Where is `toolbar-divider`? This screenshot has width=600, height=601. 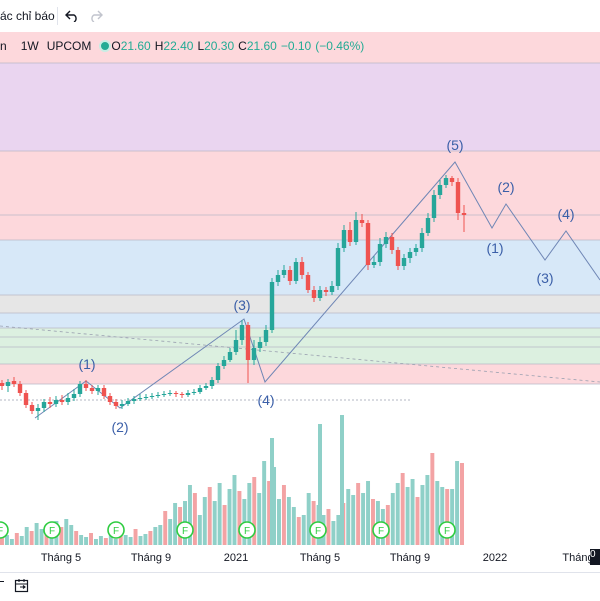 toolbar-divider is located at coordinates (57, 16).